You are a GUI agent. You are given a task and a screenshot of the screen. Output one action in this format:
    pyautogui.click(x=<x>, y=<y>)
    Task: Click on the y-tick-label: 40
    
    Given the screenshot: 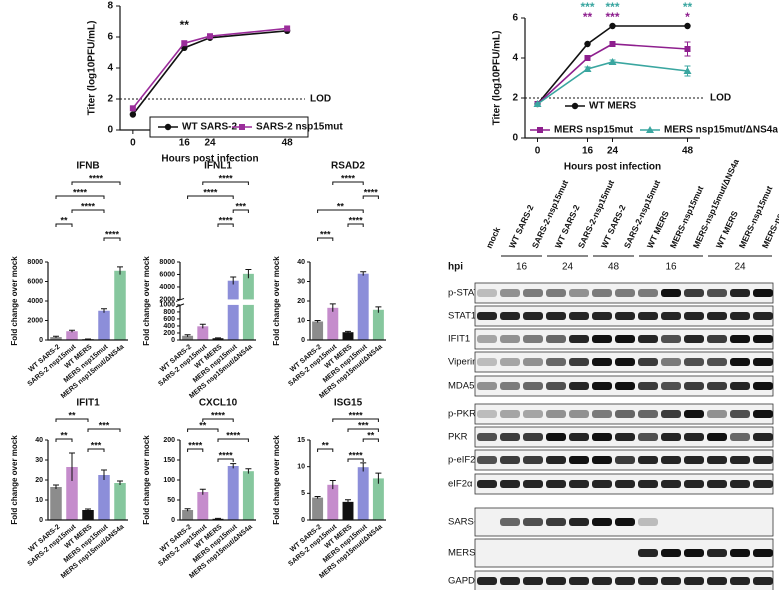 What is the action you would take?
    pyautogui.click(x=39, y=440)
    